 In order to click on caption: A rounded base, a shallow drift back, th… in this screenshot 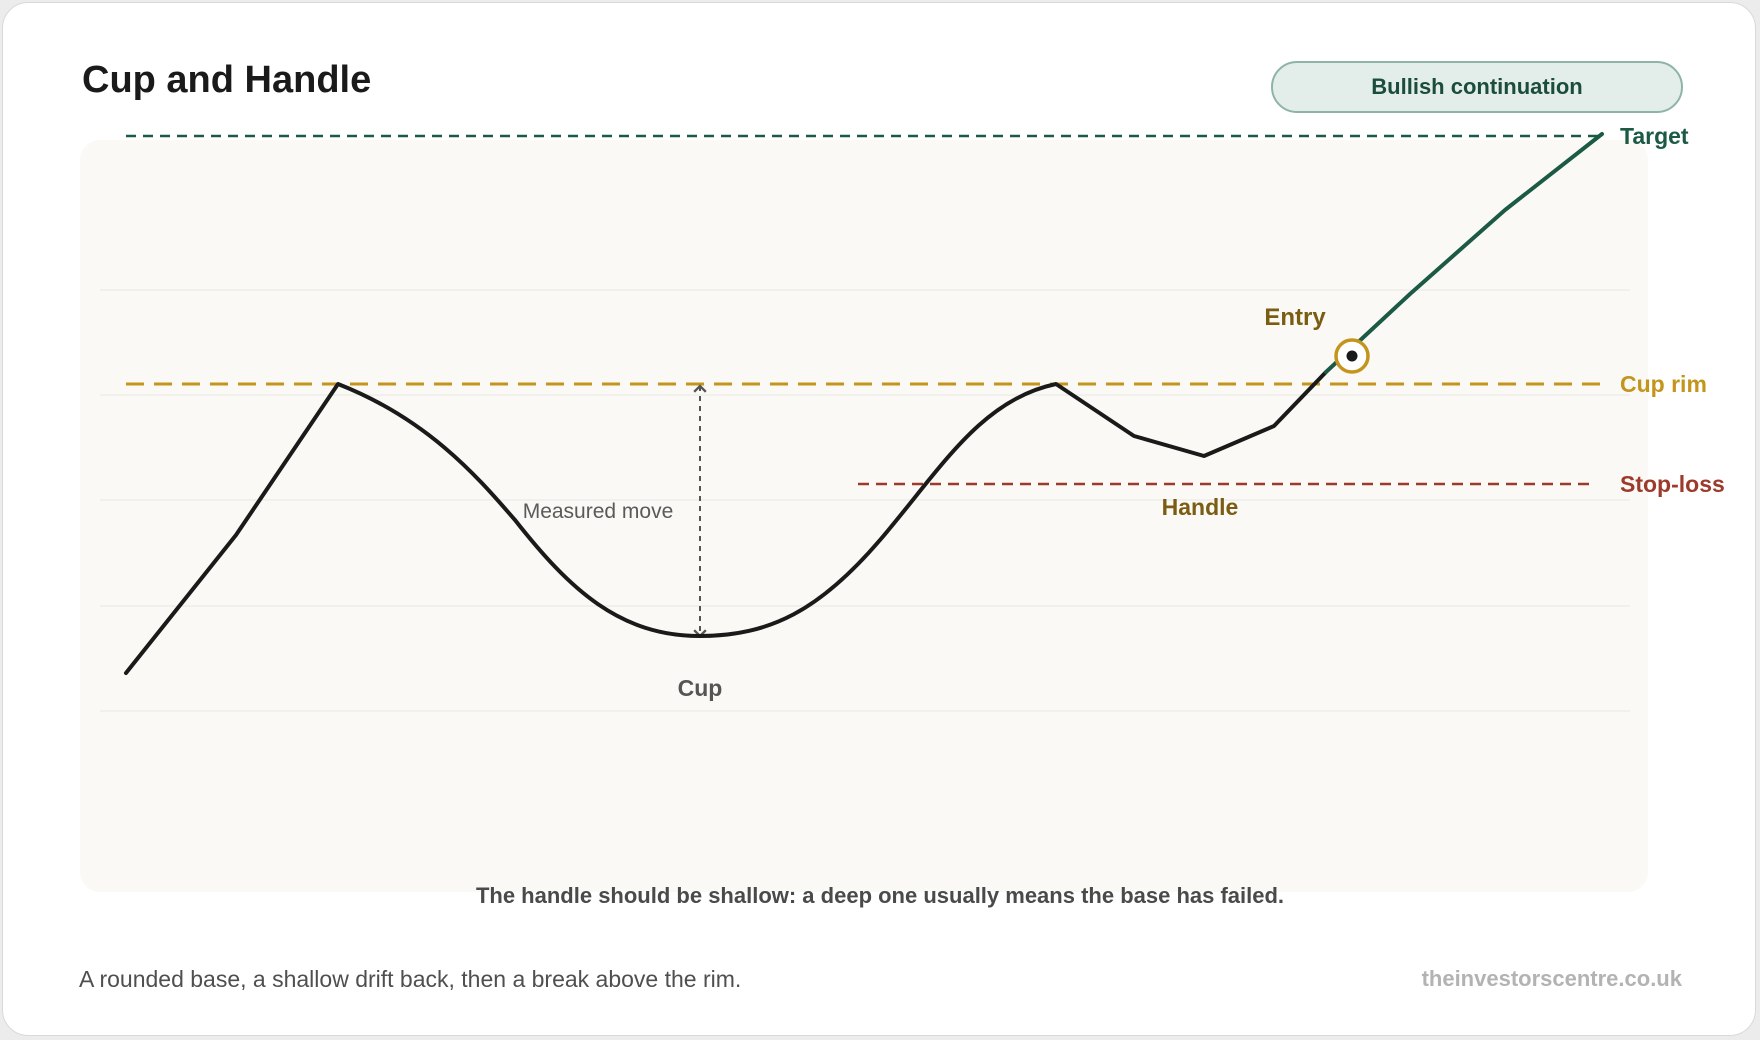, I will do `click(410, 979)`.